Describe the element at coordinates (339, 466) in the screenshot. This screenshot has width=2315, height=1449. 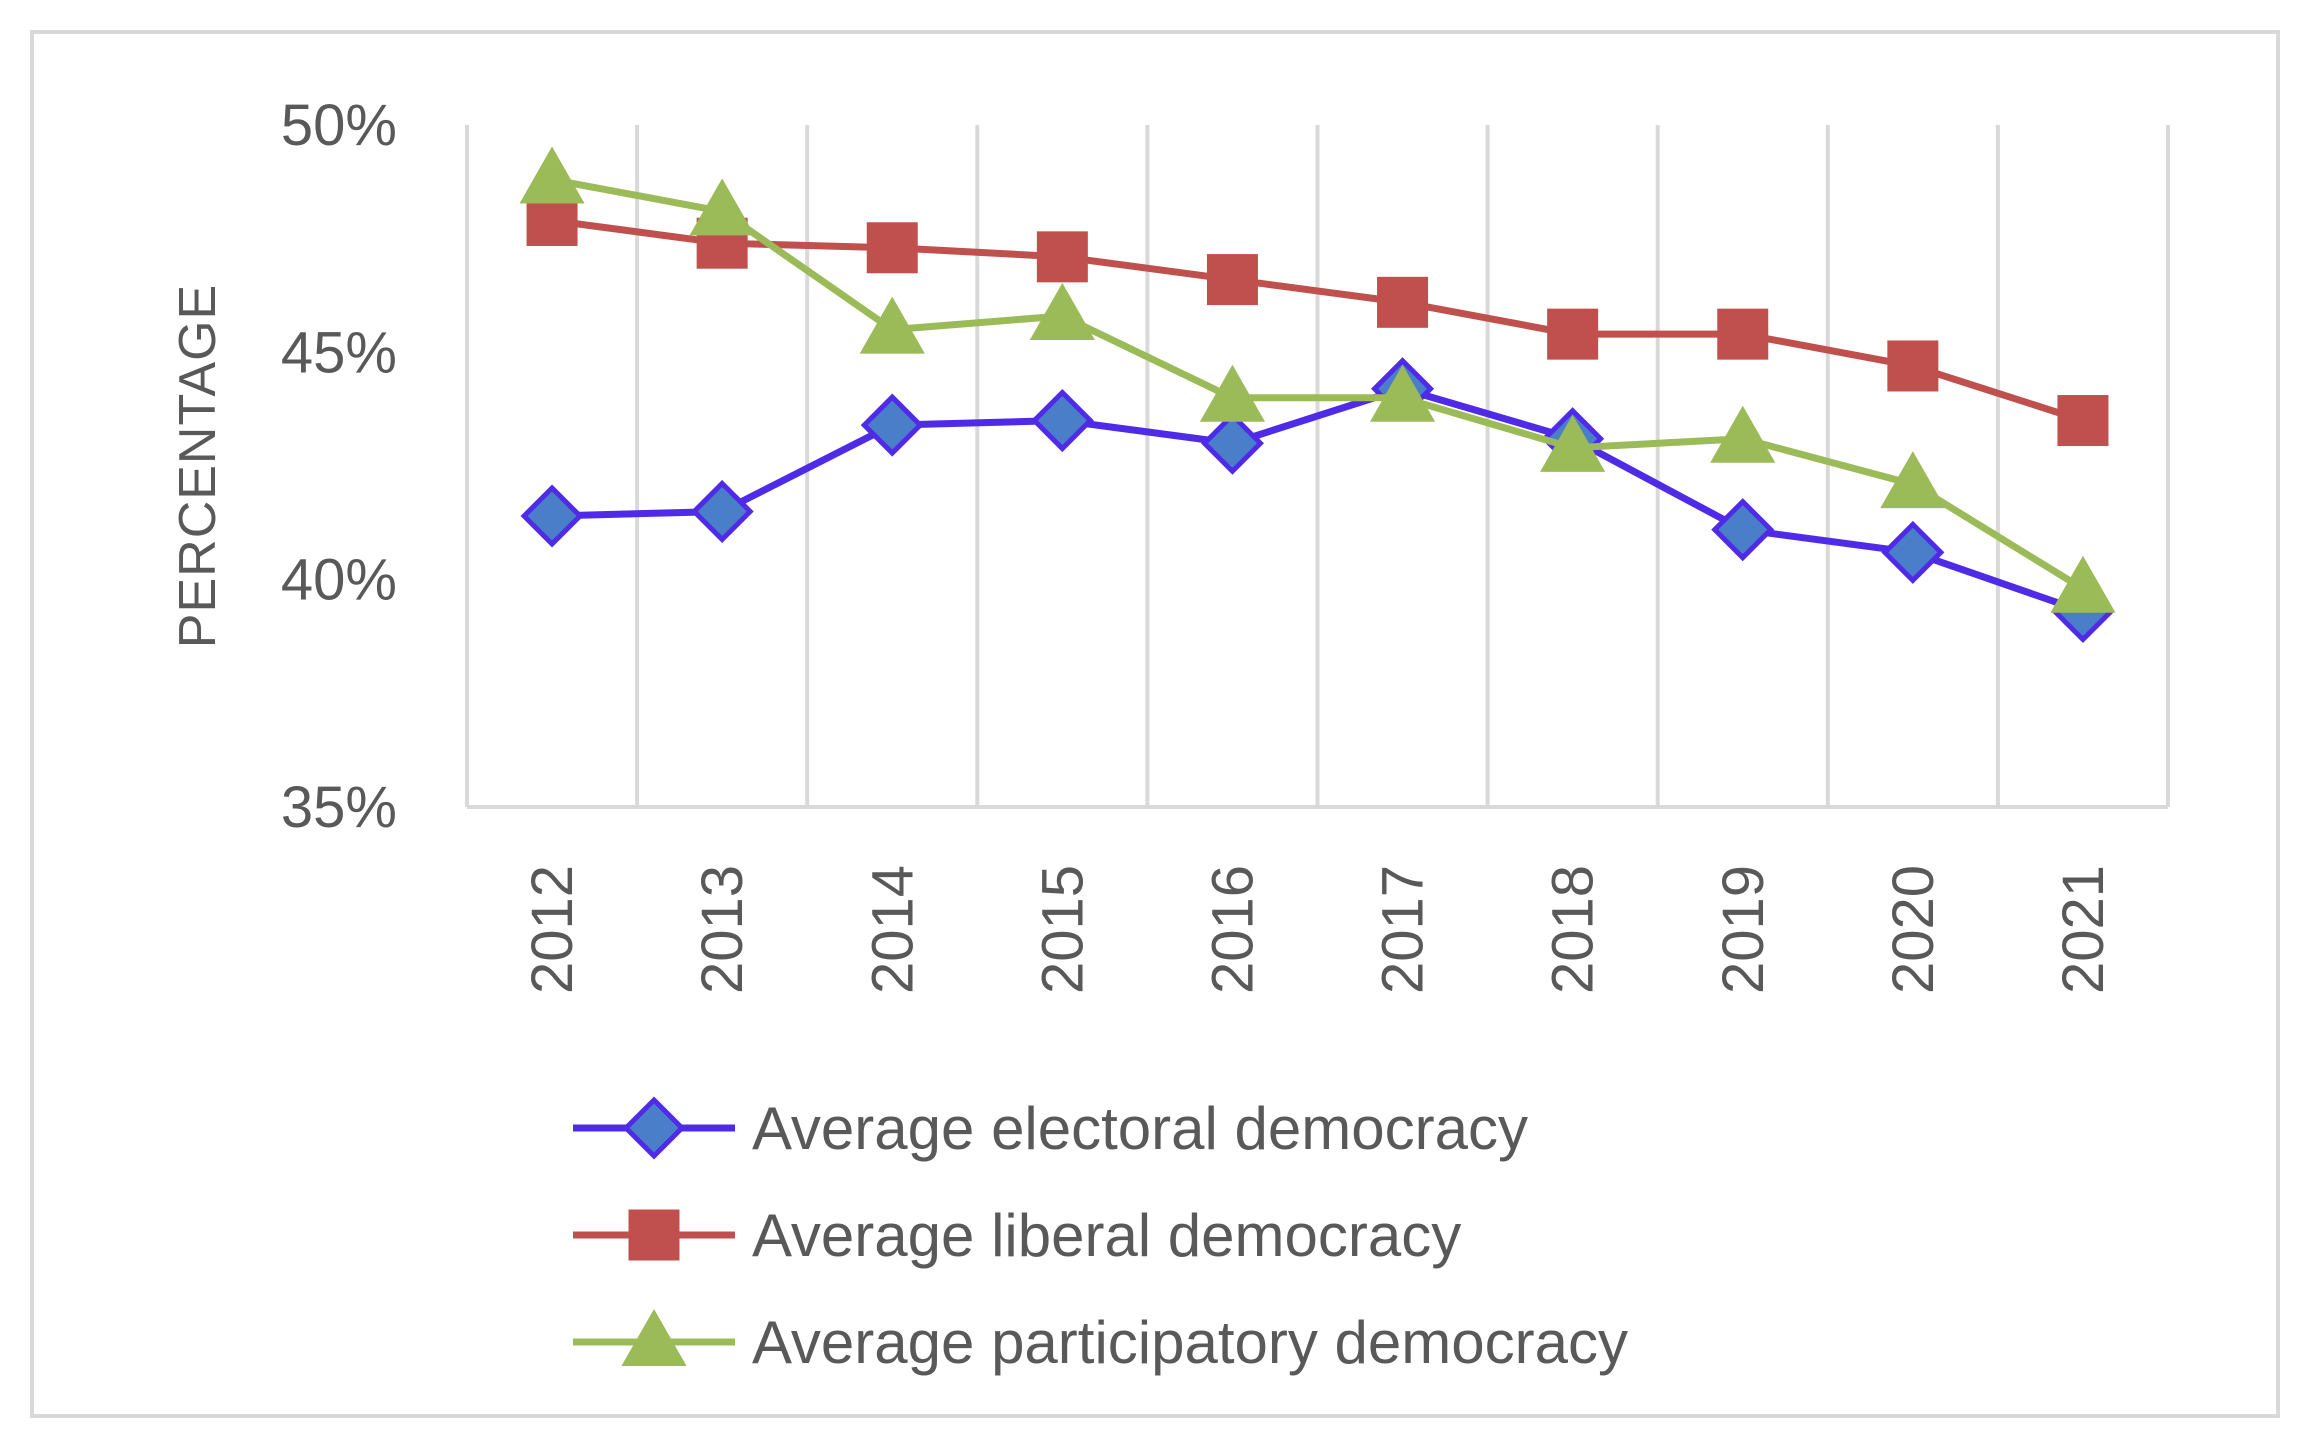
I see `y-axis-ticks: 50% 45% 40% 35%` at that location.